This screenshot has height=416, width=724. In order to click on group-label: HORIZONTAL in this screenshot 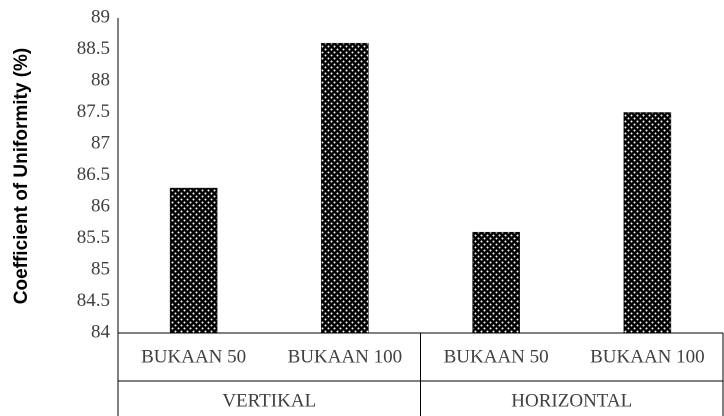, I will do `click(571, 400)`.